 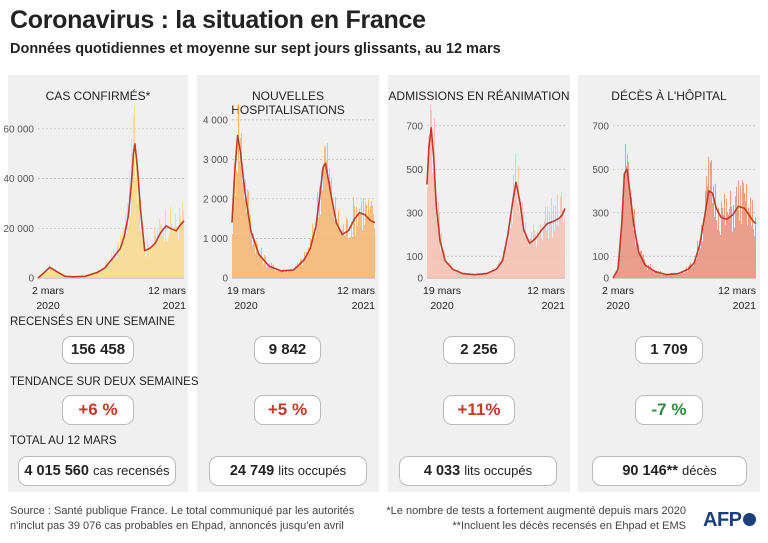 I want to click on icu-ytick-label: 700, so click(x=414, y=126).